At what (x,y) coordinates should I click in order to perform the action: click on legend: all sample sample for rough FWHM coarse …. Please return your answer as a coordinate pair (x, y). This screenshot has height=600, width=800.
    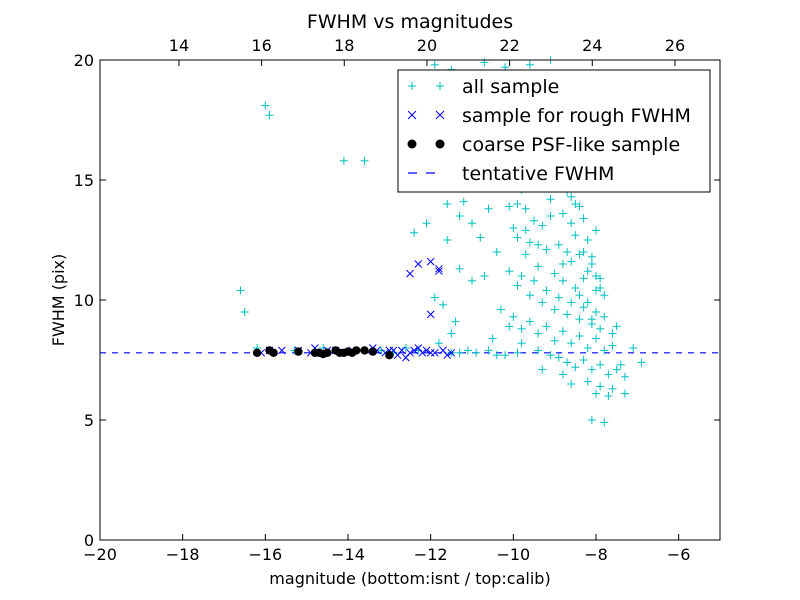
    Looking at the image, I should click on (554, 131).